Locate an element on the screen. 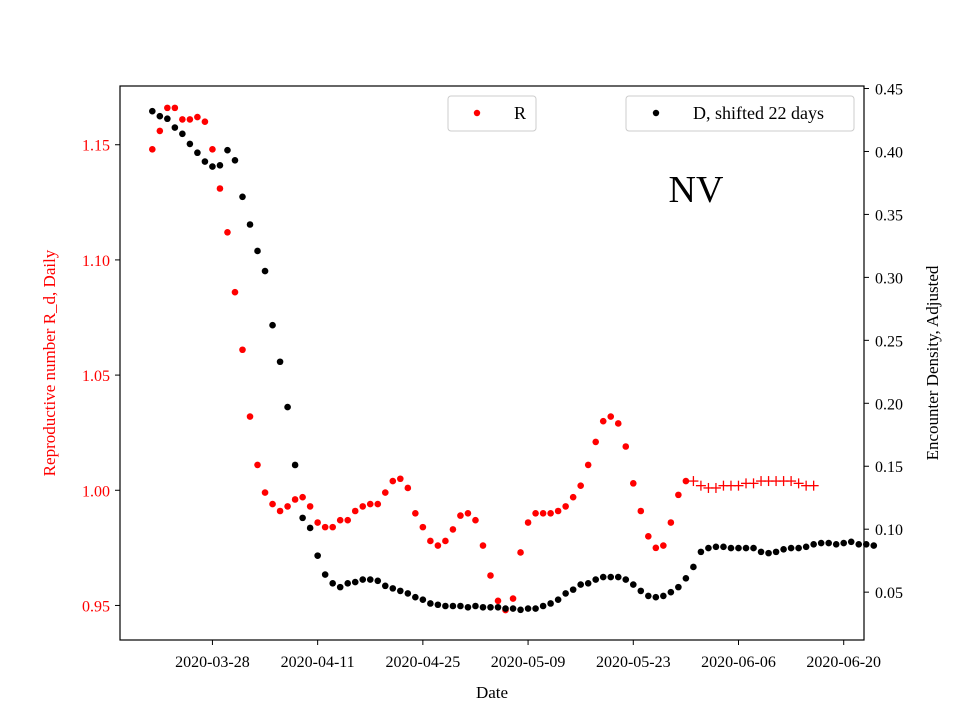 The height and width of the screenshot is (720, 960). y-right-tick-label: 0.30 is located at coordinates (889, 278).